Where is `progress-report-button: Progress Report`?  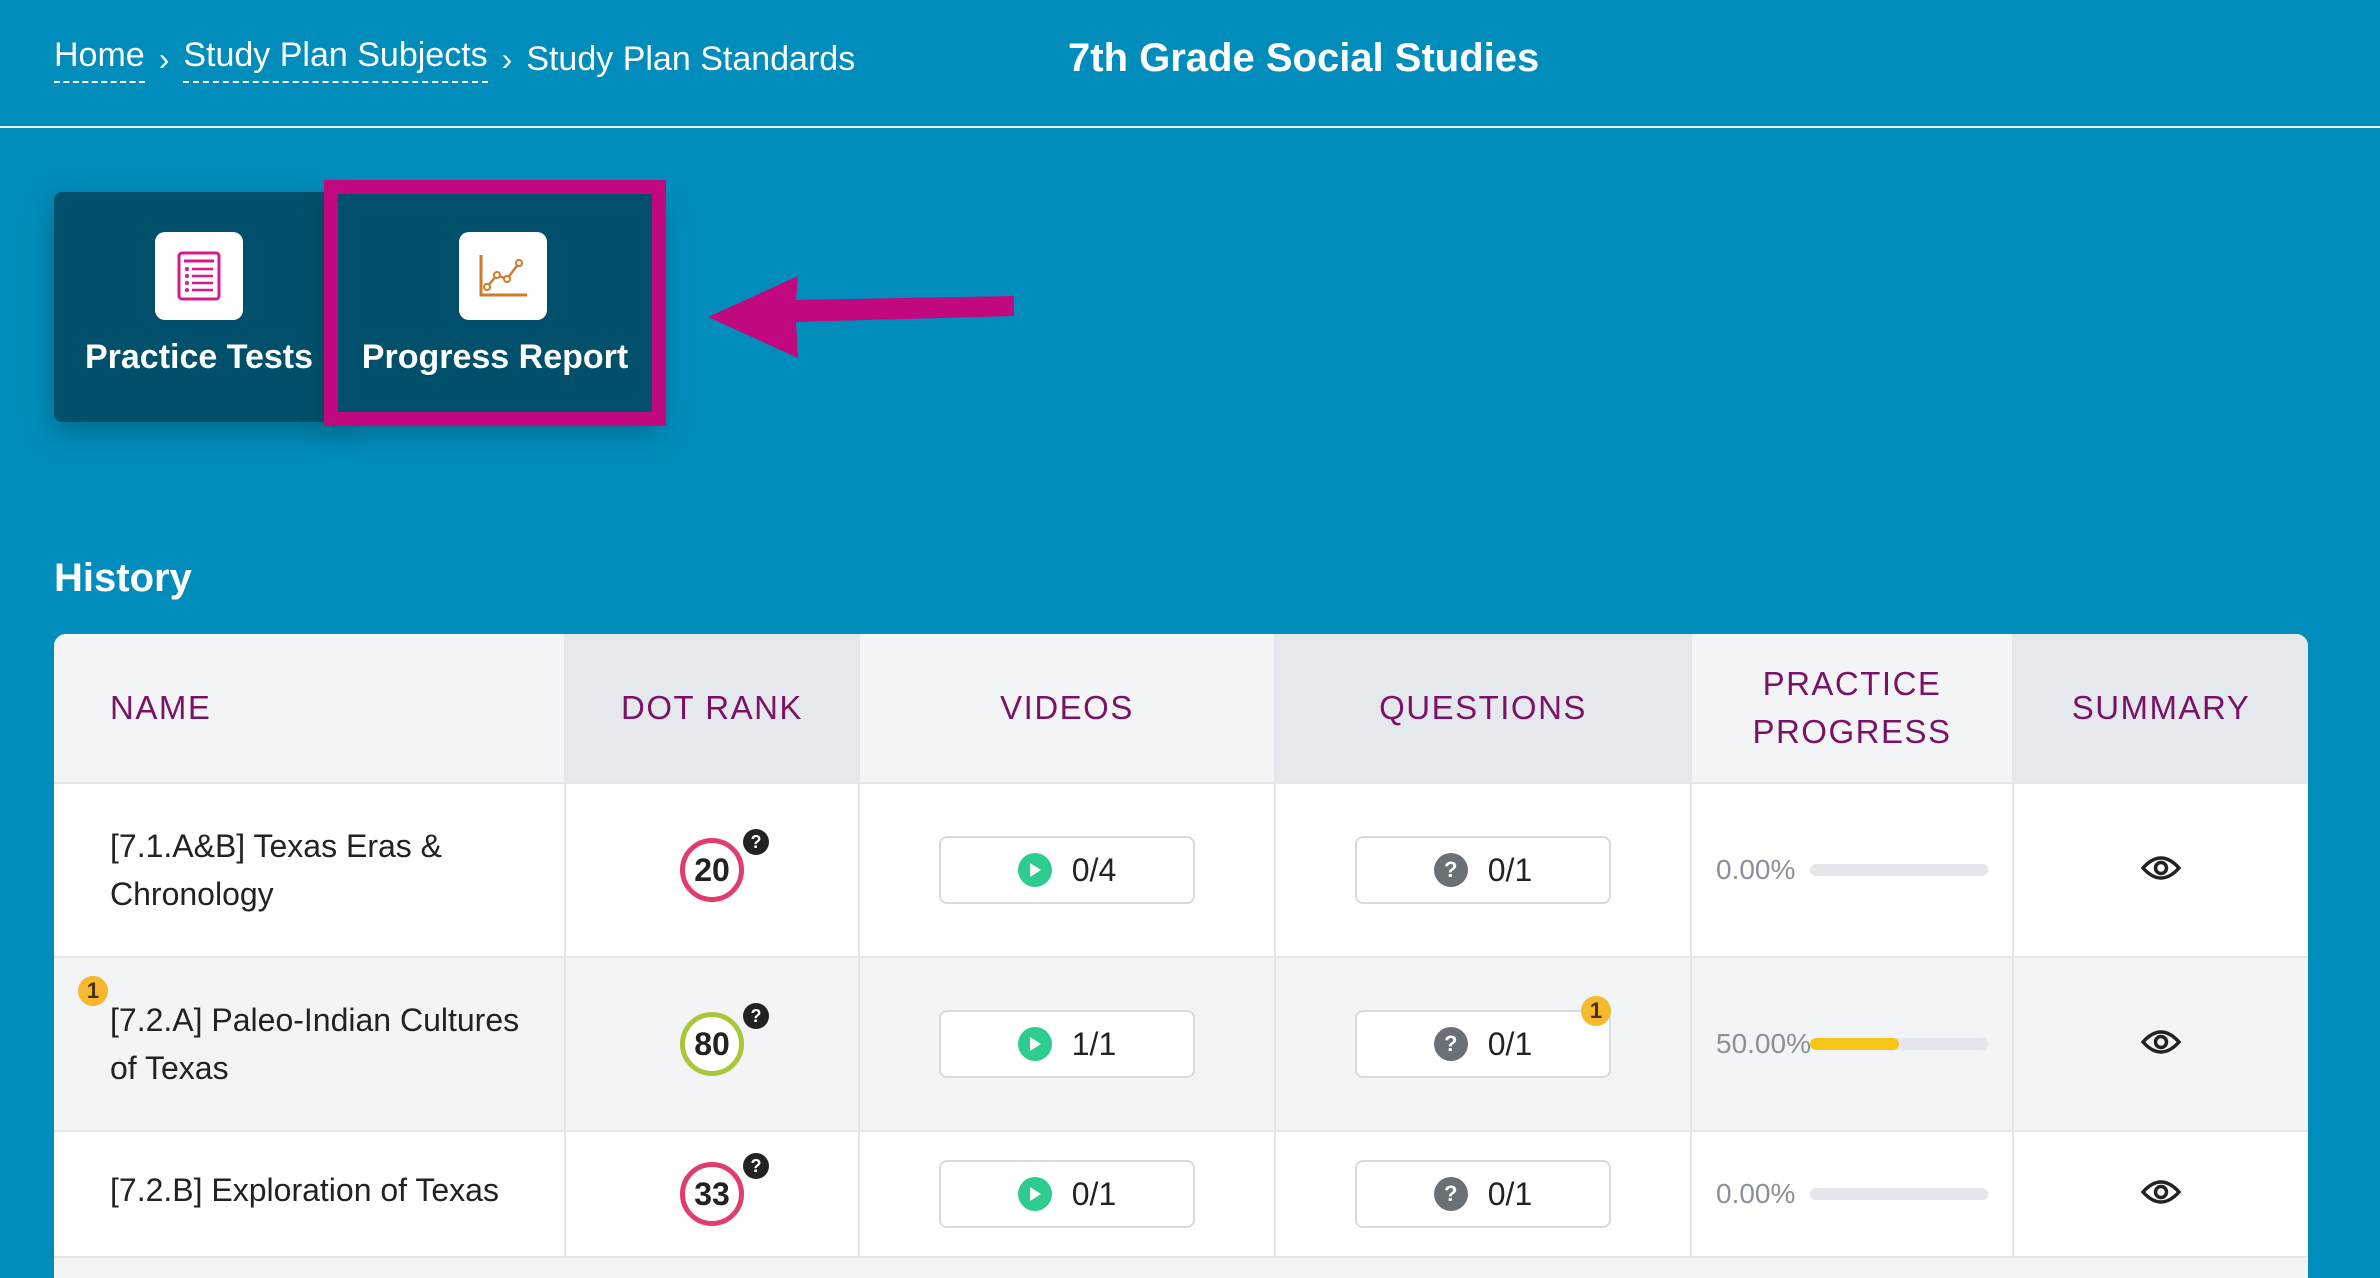
progress-report-button: Progress Report is located at coordinates (495, 307).